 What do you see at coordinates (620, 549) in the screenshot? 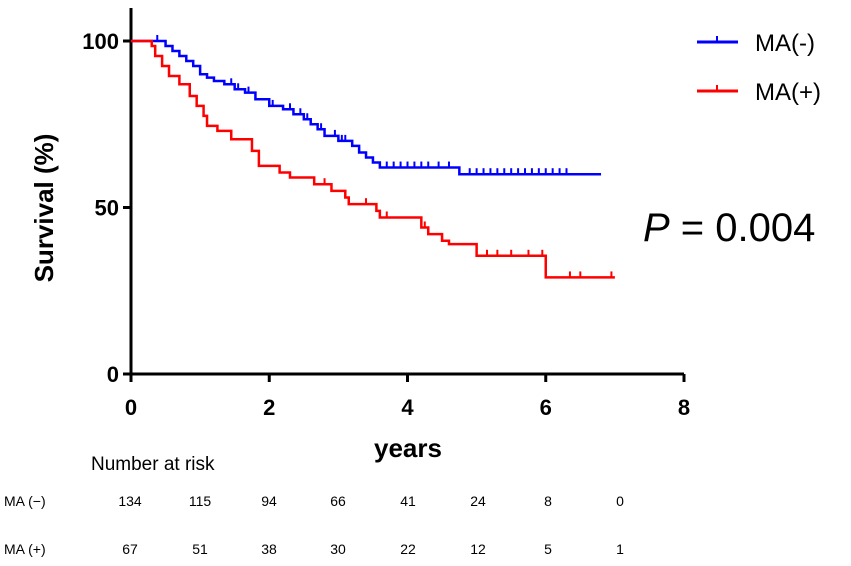
I see `risk-cell-value: 1` at bounding box center [620, 549].